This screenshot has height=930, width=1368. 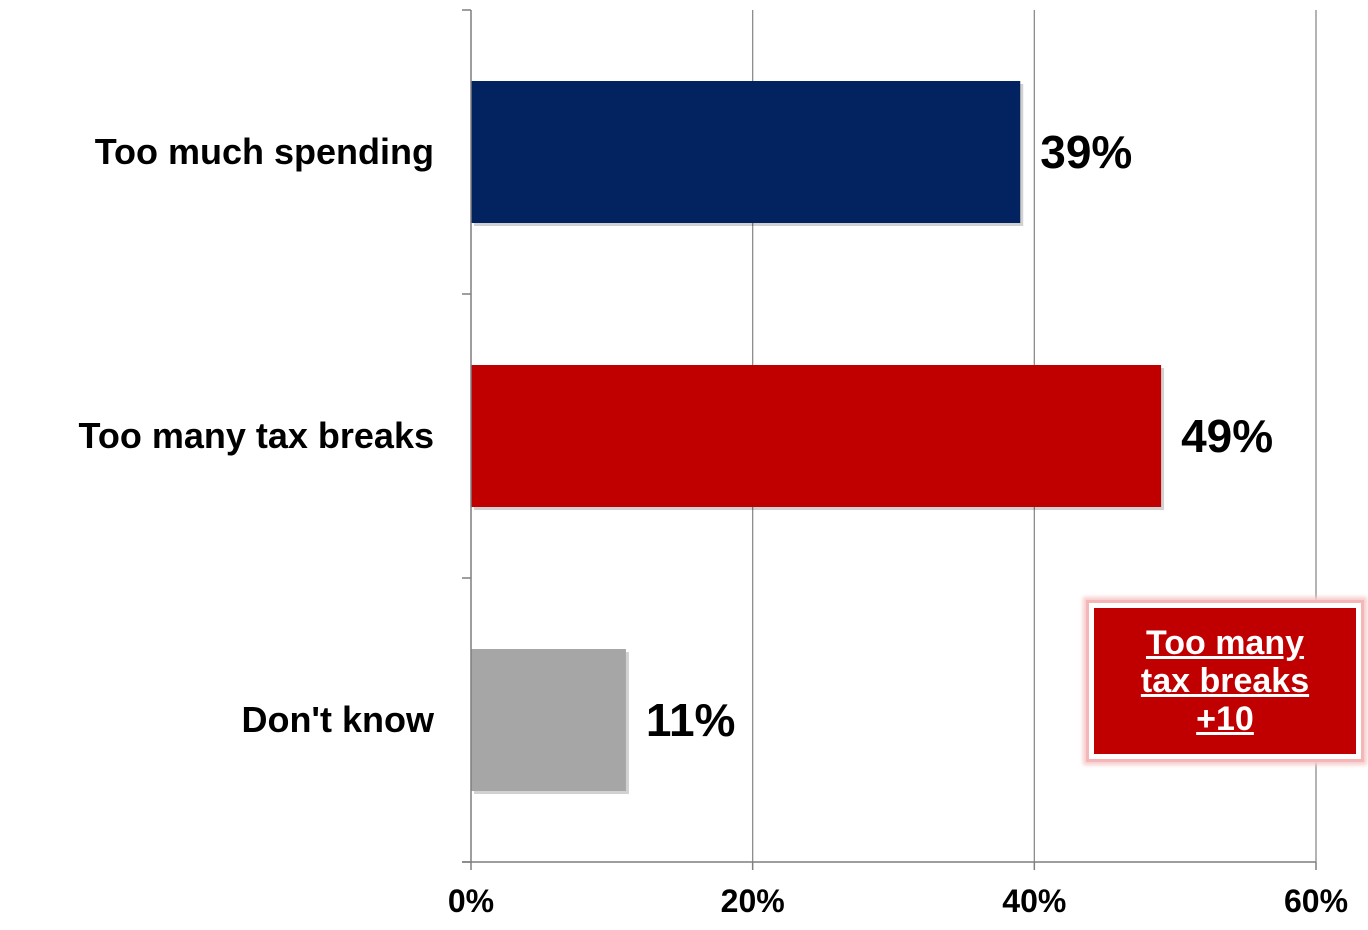 I want to click on value-label-1: 39%, so click(x=1086, y=152).